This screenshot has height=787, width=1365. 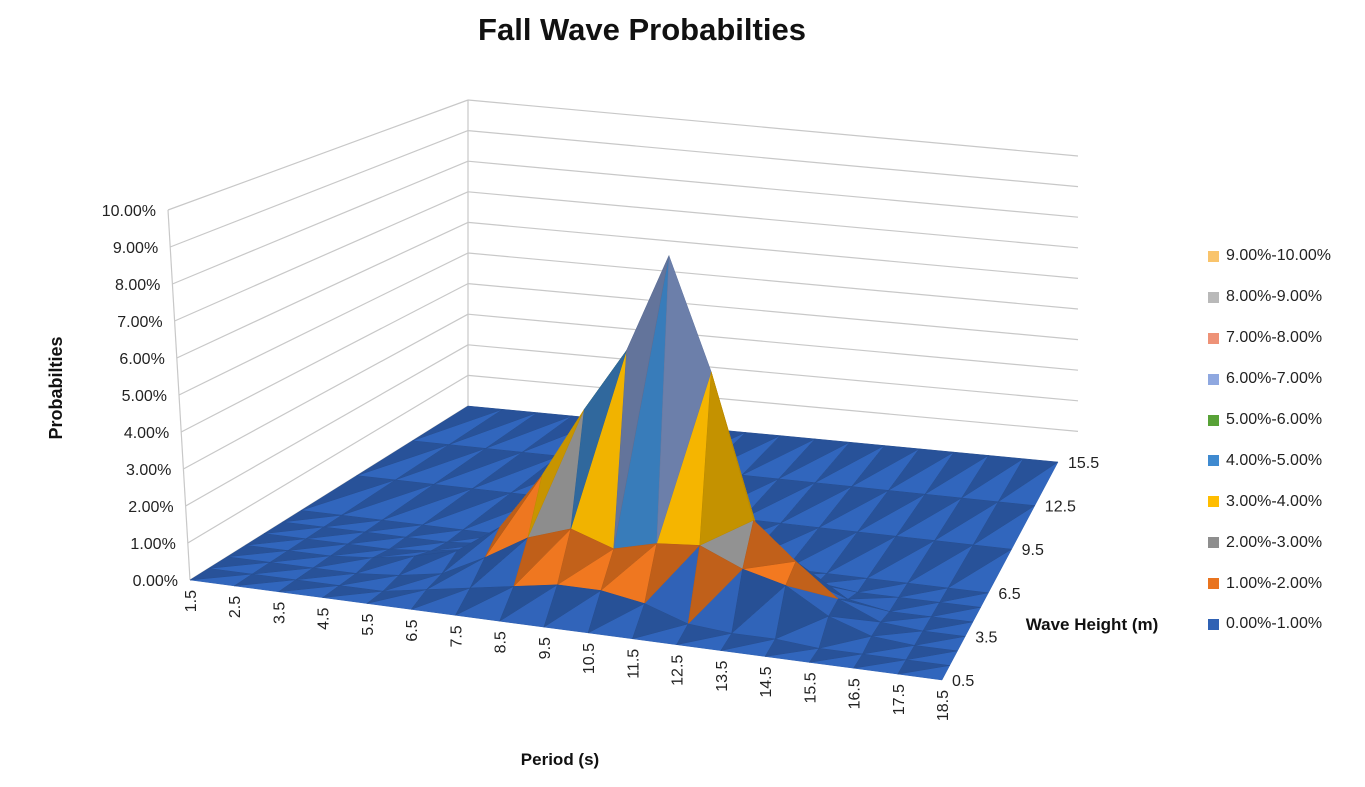 What do you see at coordinates (1274, 542) in the screenshot?
I see `legend-label: 2.00%-3.00%` at bounding box center [1274, 542].